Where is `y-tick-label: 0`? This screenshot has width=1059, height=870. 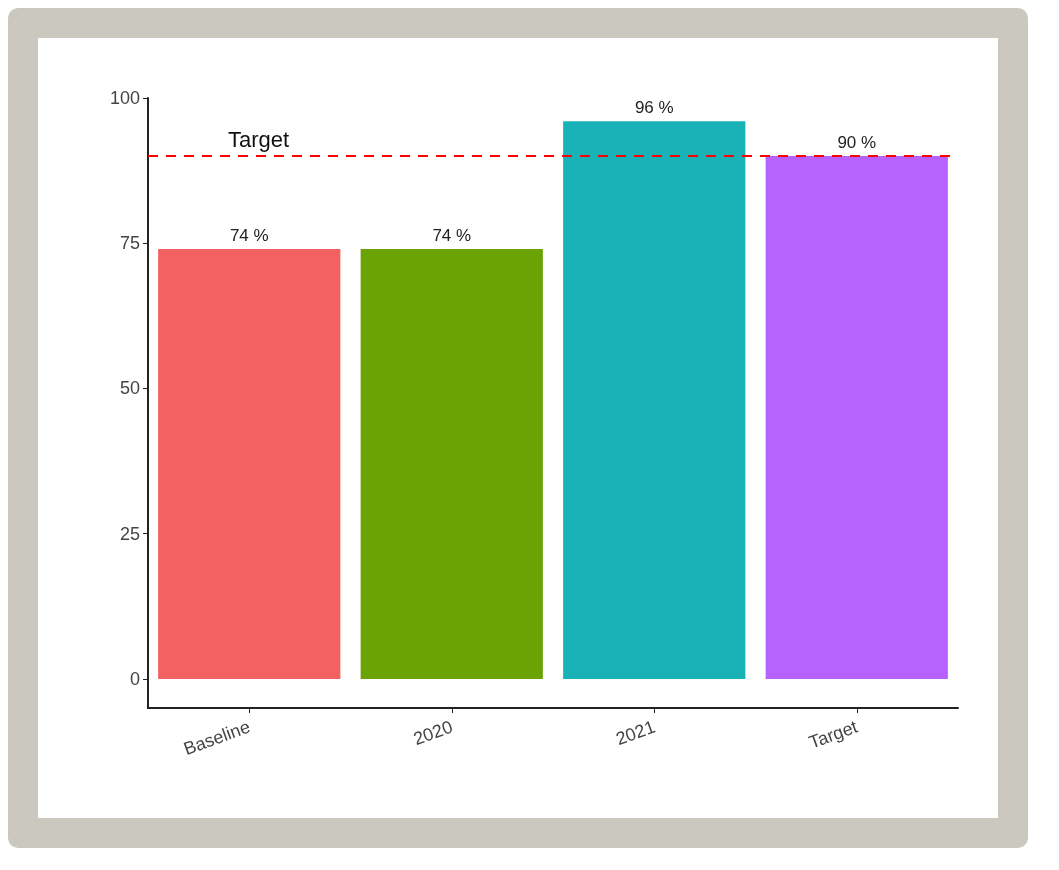 y-tick-label: 0 is located at coordinates (134, 678).